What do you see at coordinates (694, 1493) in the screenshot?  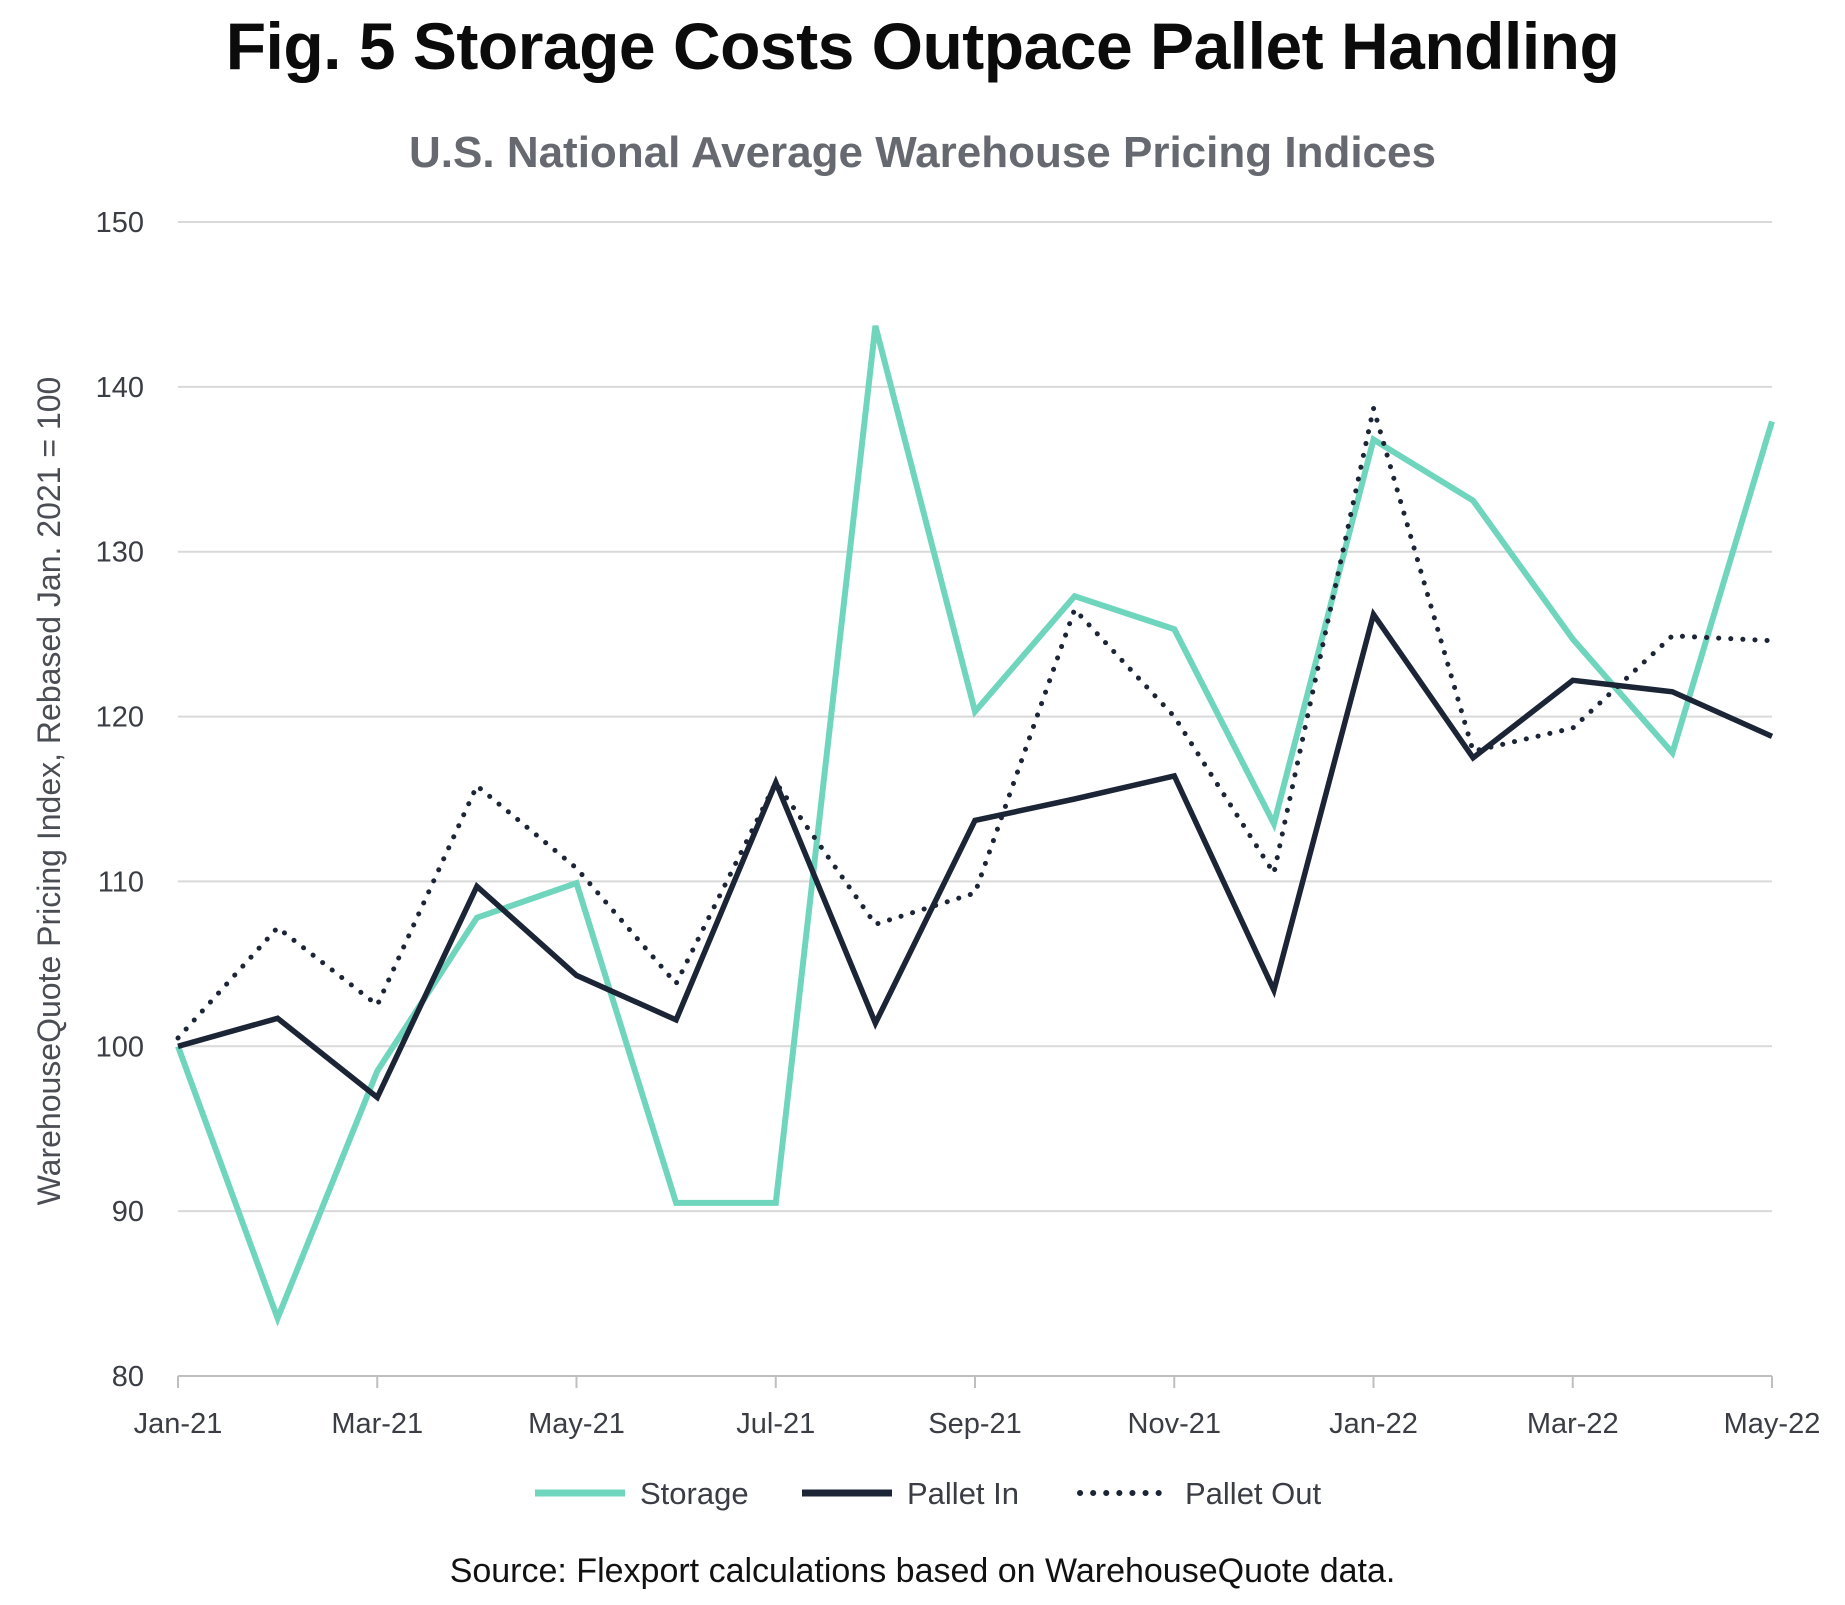 I see `legend-label-storage: Storage` at bounding box center [694, 1493].